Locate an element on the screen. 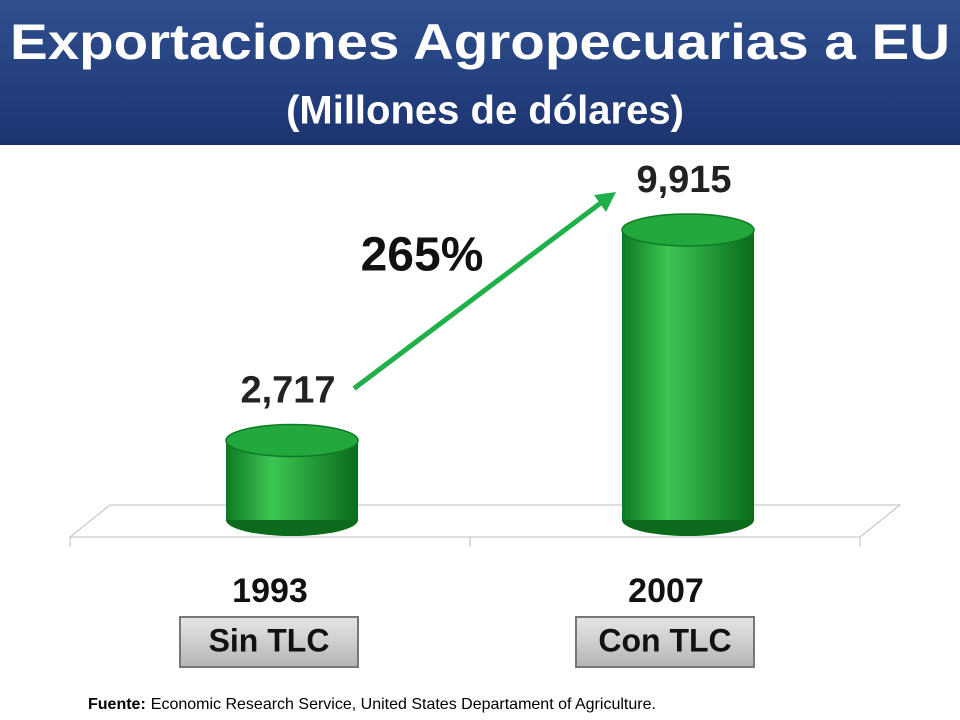 The height and width of the screenshot is (720, 960). category-label: 1993 is located at coordinates (270, 591).